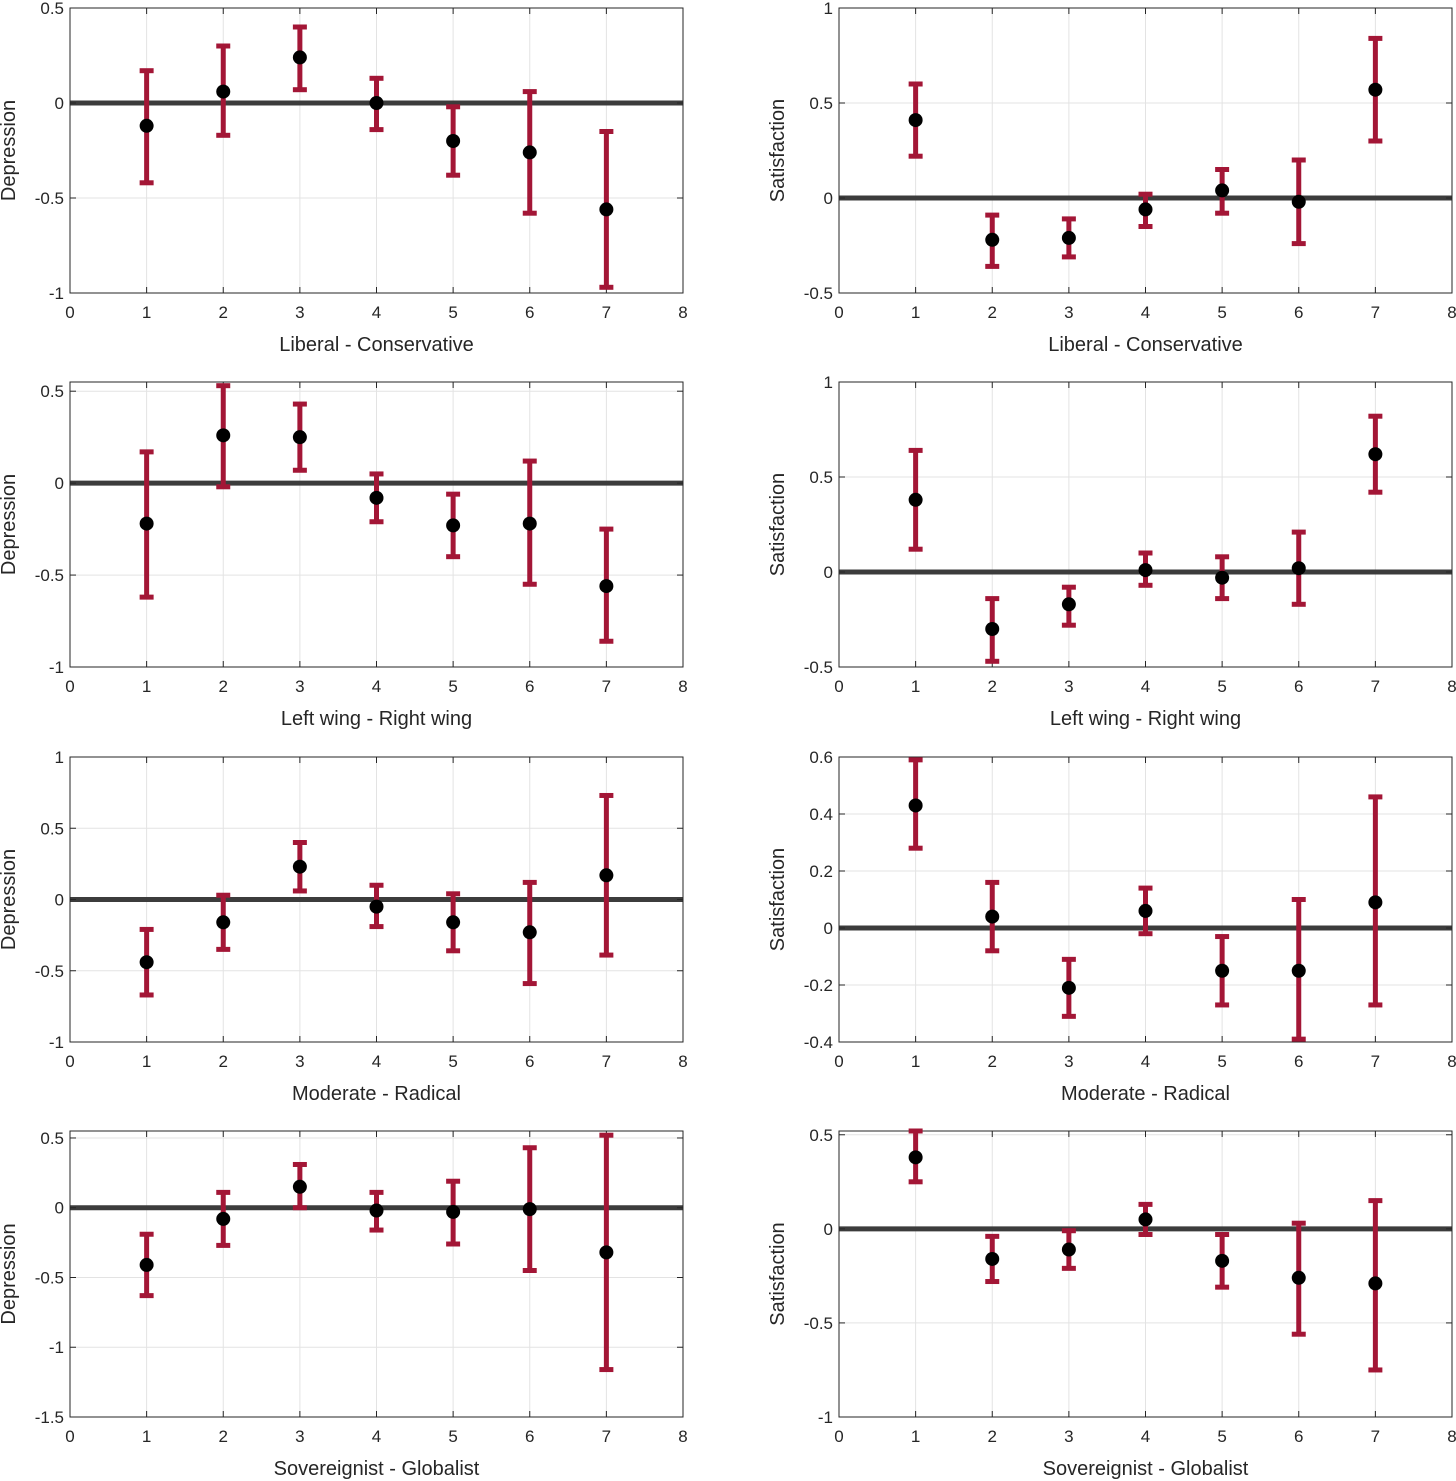 Image resolution: width=1456 pixels, height=1481 pixels. What do you see at coordinates (821, 871) in the screenshot?
I see `y-tick-label: 0.2` at bounding box center [821, 871].